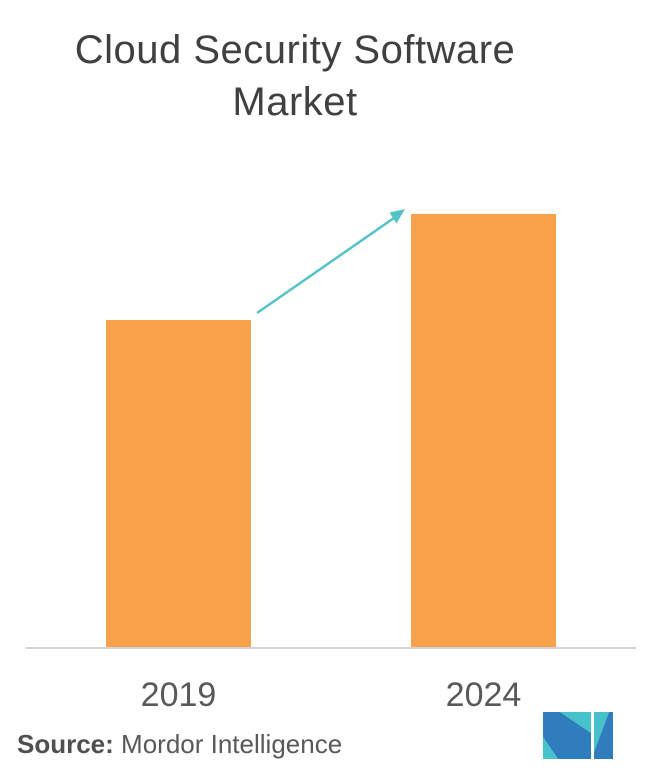 Image resolution: width=659 pixels, height=781 pixels. Describe the element at coordinates (295, 50) in the screenshot. I see `chart-title-line1: Cloud Security Software` at that location.